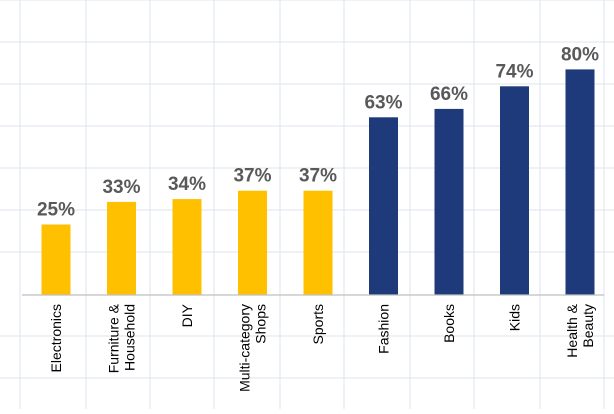 The height and width of the screenshot is (414, 614). I want to click on data-label: 34%, so click(187, 184).